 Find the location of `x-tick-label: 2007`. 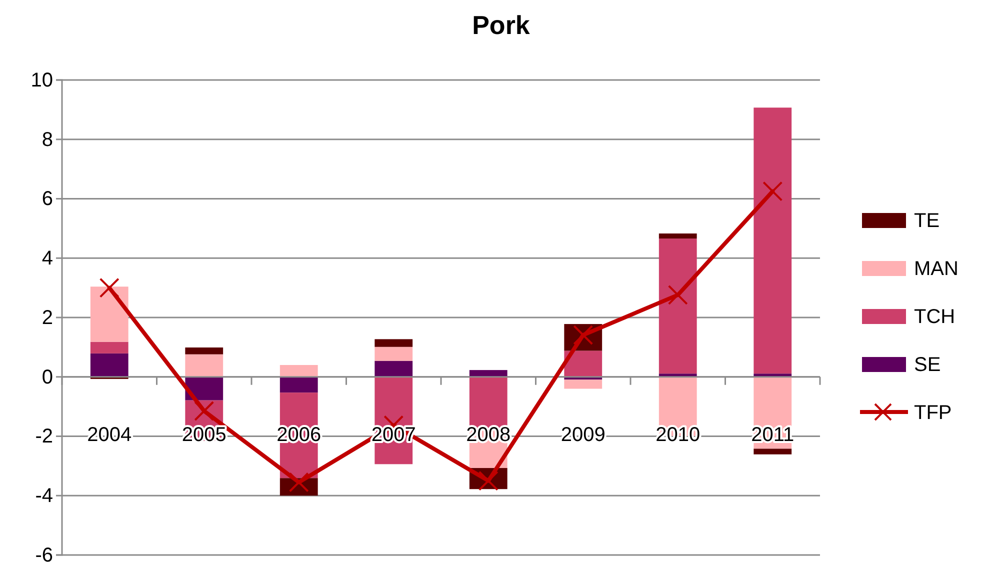

x-tick-label: 2007 is located at coordinates (393, 435).